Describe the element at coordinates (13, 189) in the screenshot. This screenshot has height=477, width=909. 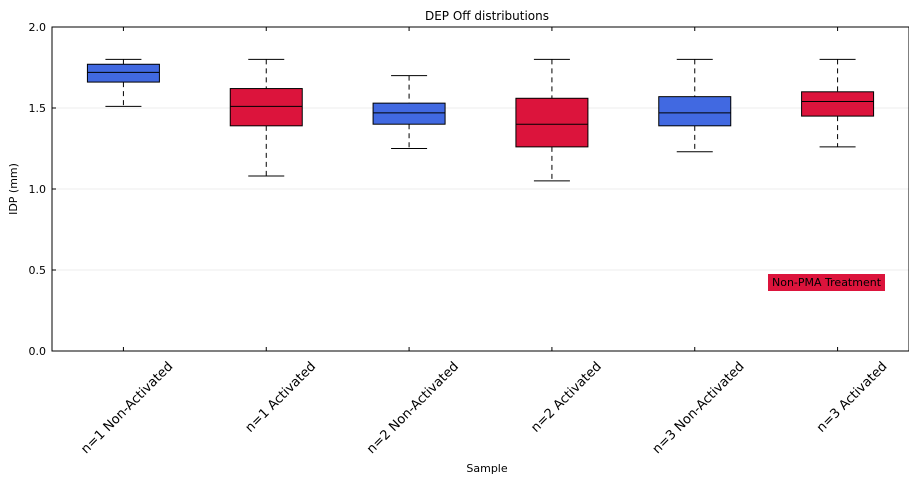
I see `y-axis-label: IDP (mm)` at that location.